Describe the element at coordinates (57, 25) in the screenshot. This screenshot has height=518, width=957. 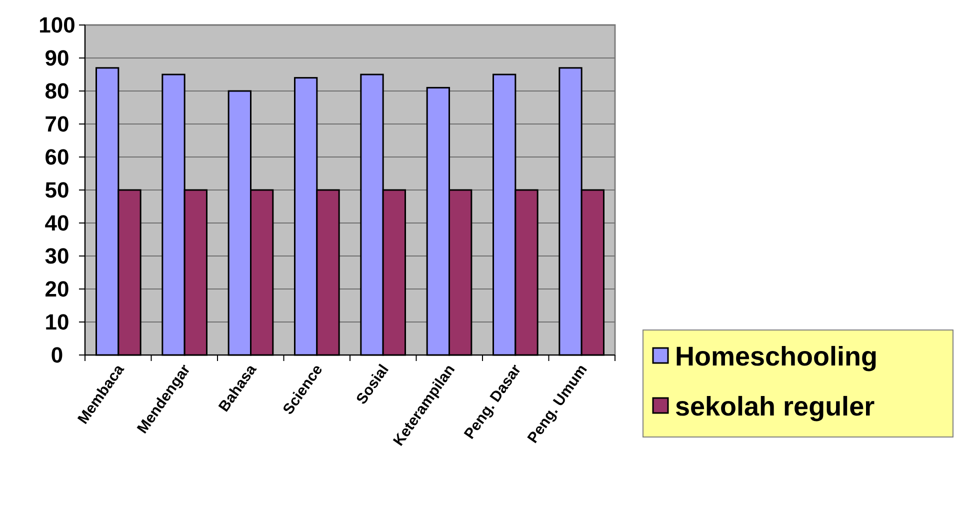
I see `y-tick-label: 100` at that location.